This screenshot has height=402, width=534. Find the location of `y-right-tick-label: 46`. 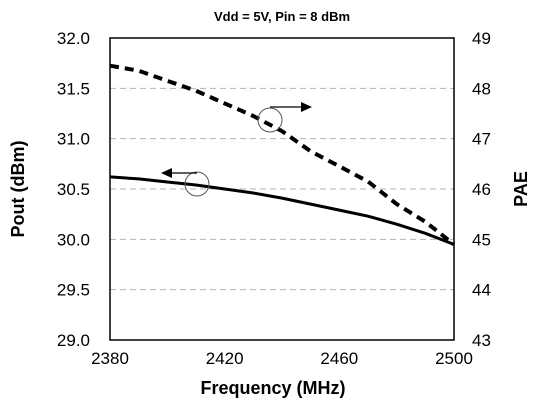

y-right-tick-label: 46 is located at coordinates (481, 189).